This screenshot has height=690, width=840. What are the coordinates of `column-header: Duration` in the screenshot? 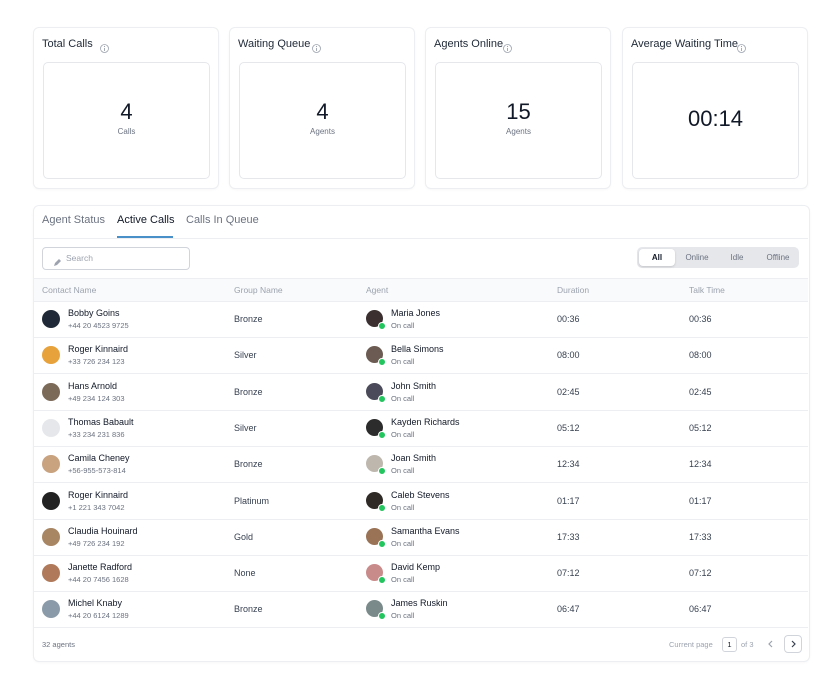 It's located at (573, 290).